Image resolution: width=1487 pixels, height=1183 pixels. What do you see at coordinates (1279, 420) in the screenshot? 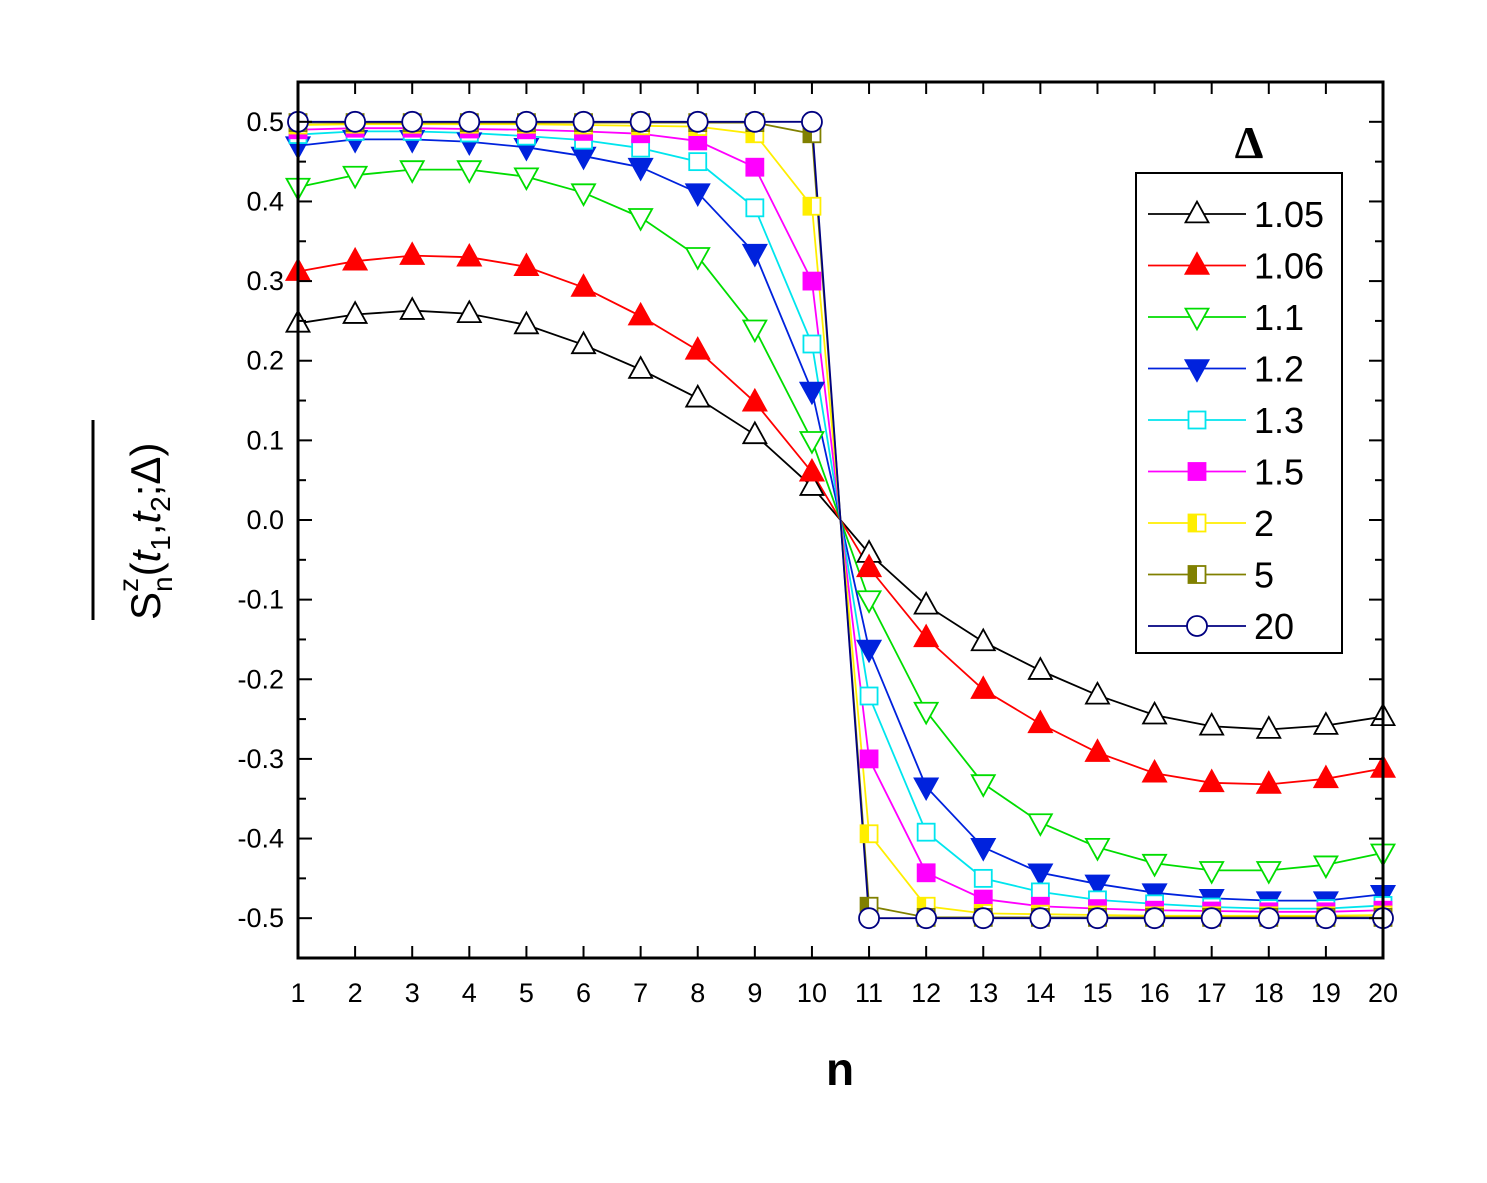
I see `legend-label: 1.3` at bounding box center [1279, 420].